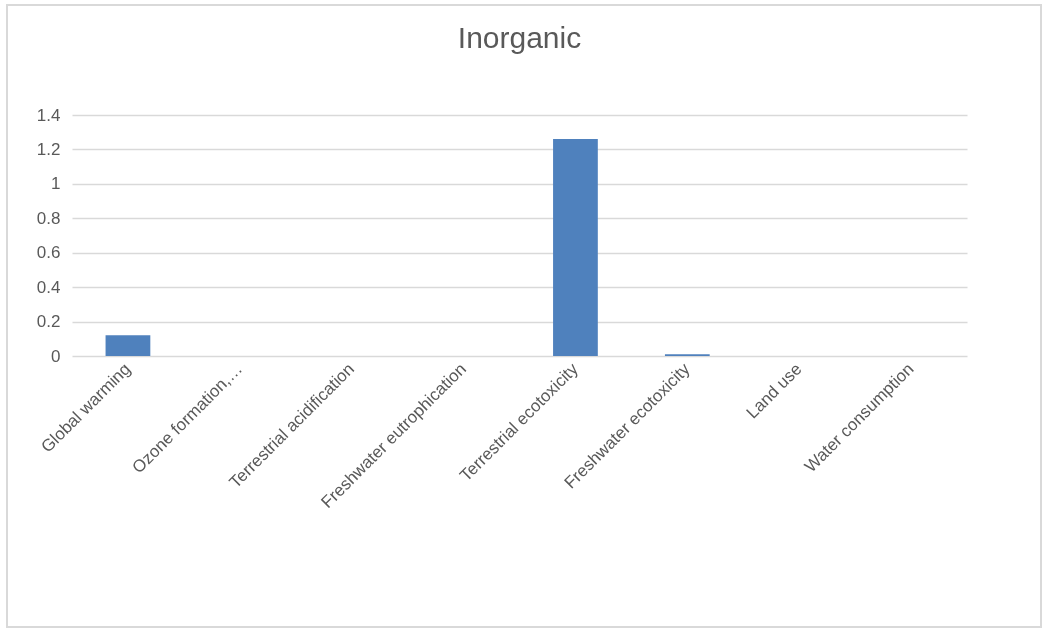 Image resolution: width=1052 pixels, height=635 pixels. What do you see at coordinates (48, 218) in the screenshot?
I see `y-tick-label: 0.8` at bounding box center [48, 218].